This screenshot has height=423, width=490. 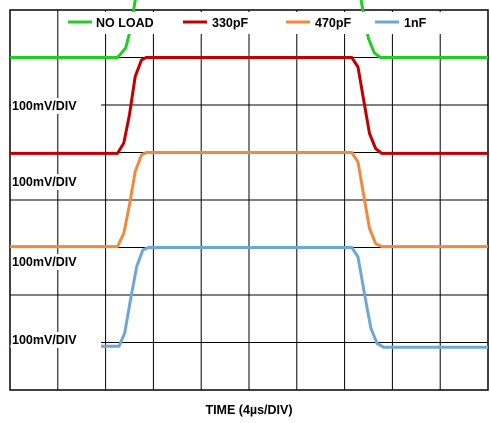 What do you see at coordinates (44, 340) in the screenshot?
I see `scale-label-3: 100mV/DIV` at bounding box center [44, 340].